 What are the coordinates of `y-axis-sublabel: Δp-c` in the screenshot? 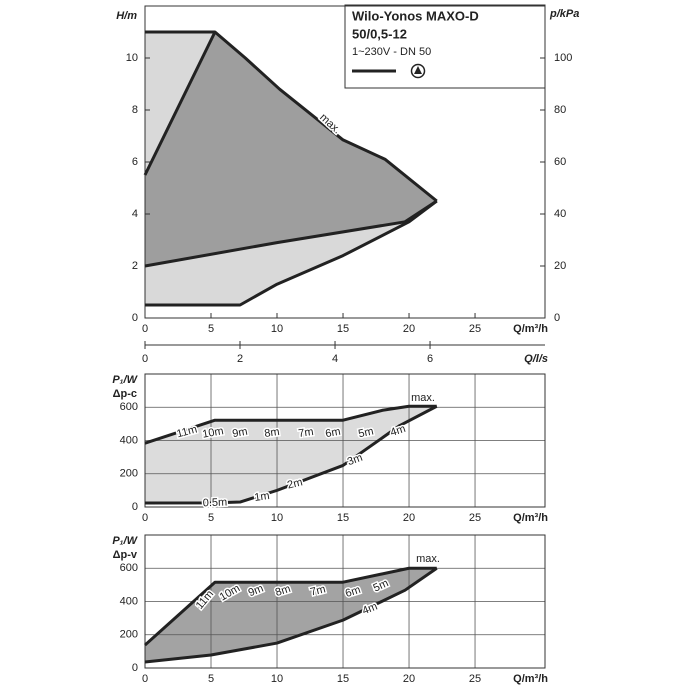 It's located at (125, 394).